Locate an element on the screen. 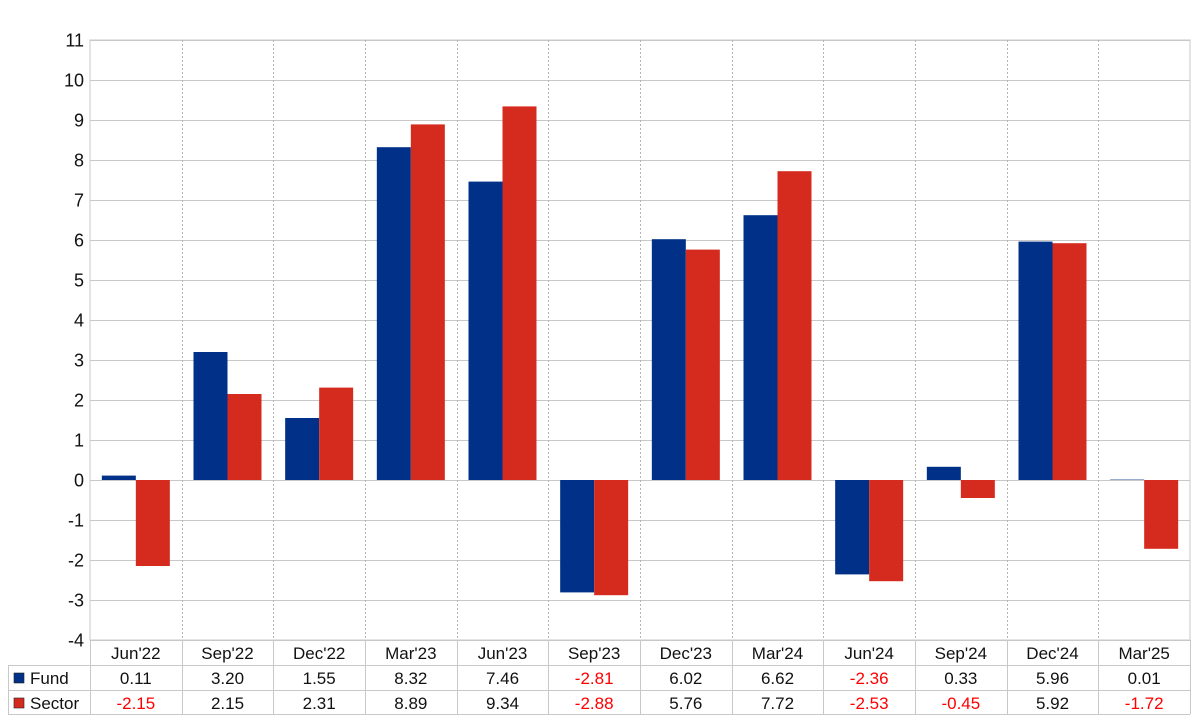 This screenshot has height=720, width=1200. legend-swatch-fund is located at coordinates (19, 678).